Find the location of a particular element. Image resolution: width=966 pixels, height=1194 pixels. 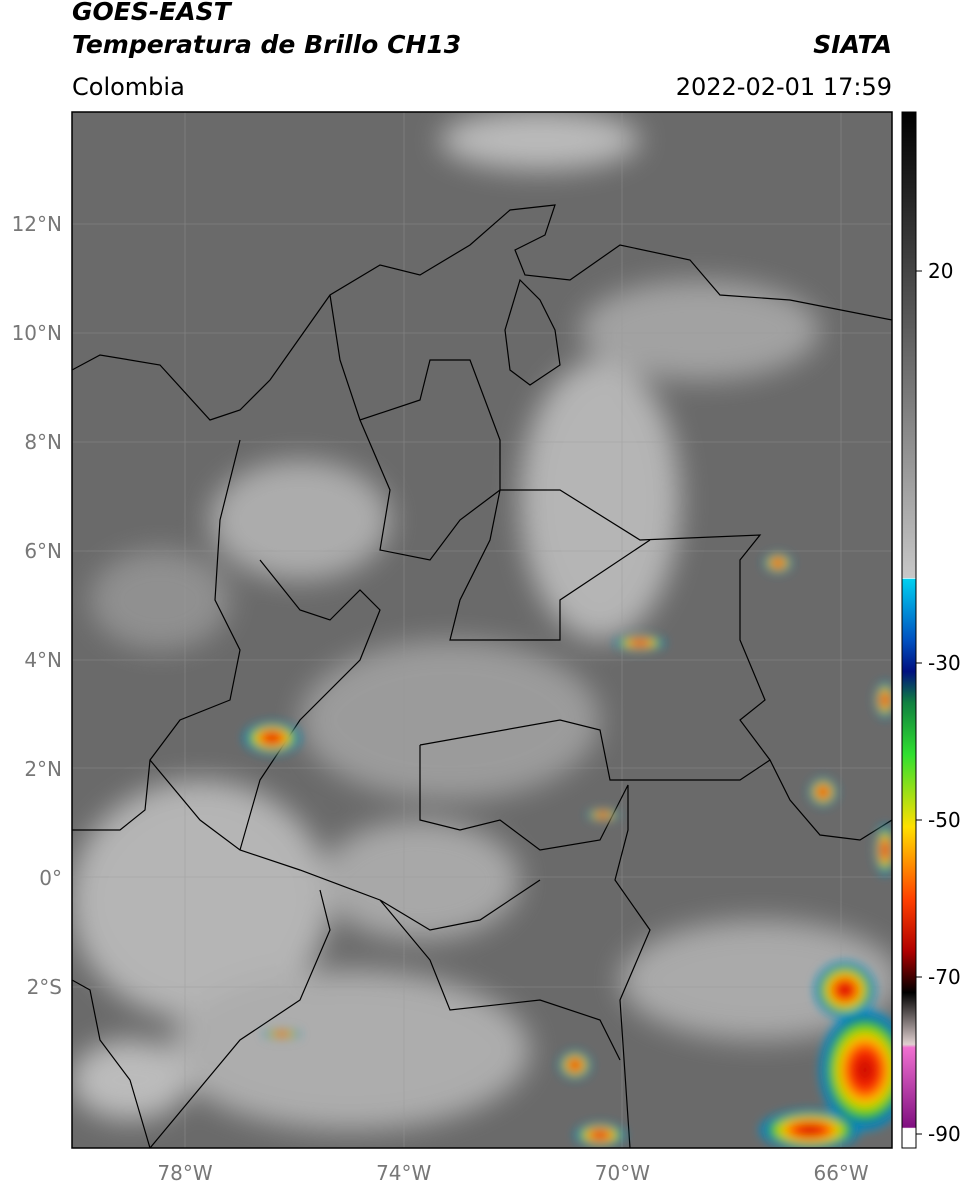

colorbar-label: -50 is located at coordinates (944, 820).